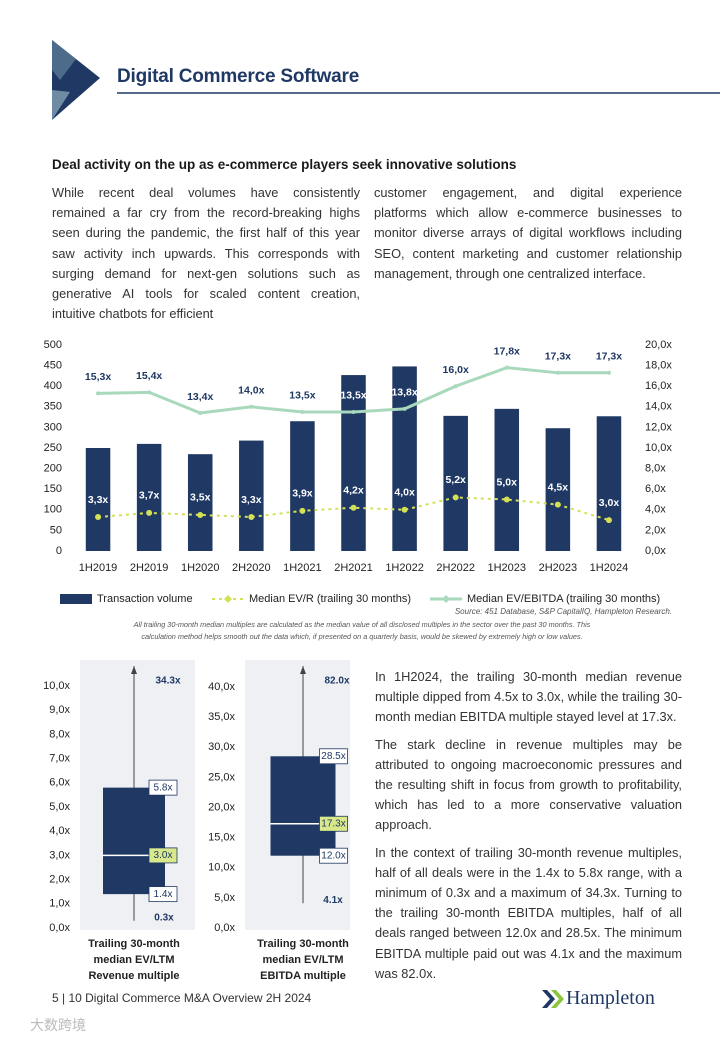  Describe the element at coordinates (221, 747) in the screenshot. I see `y-tick-label: 30,0x` at that location.